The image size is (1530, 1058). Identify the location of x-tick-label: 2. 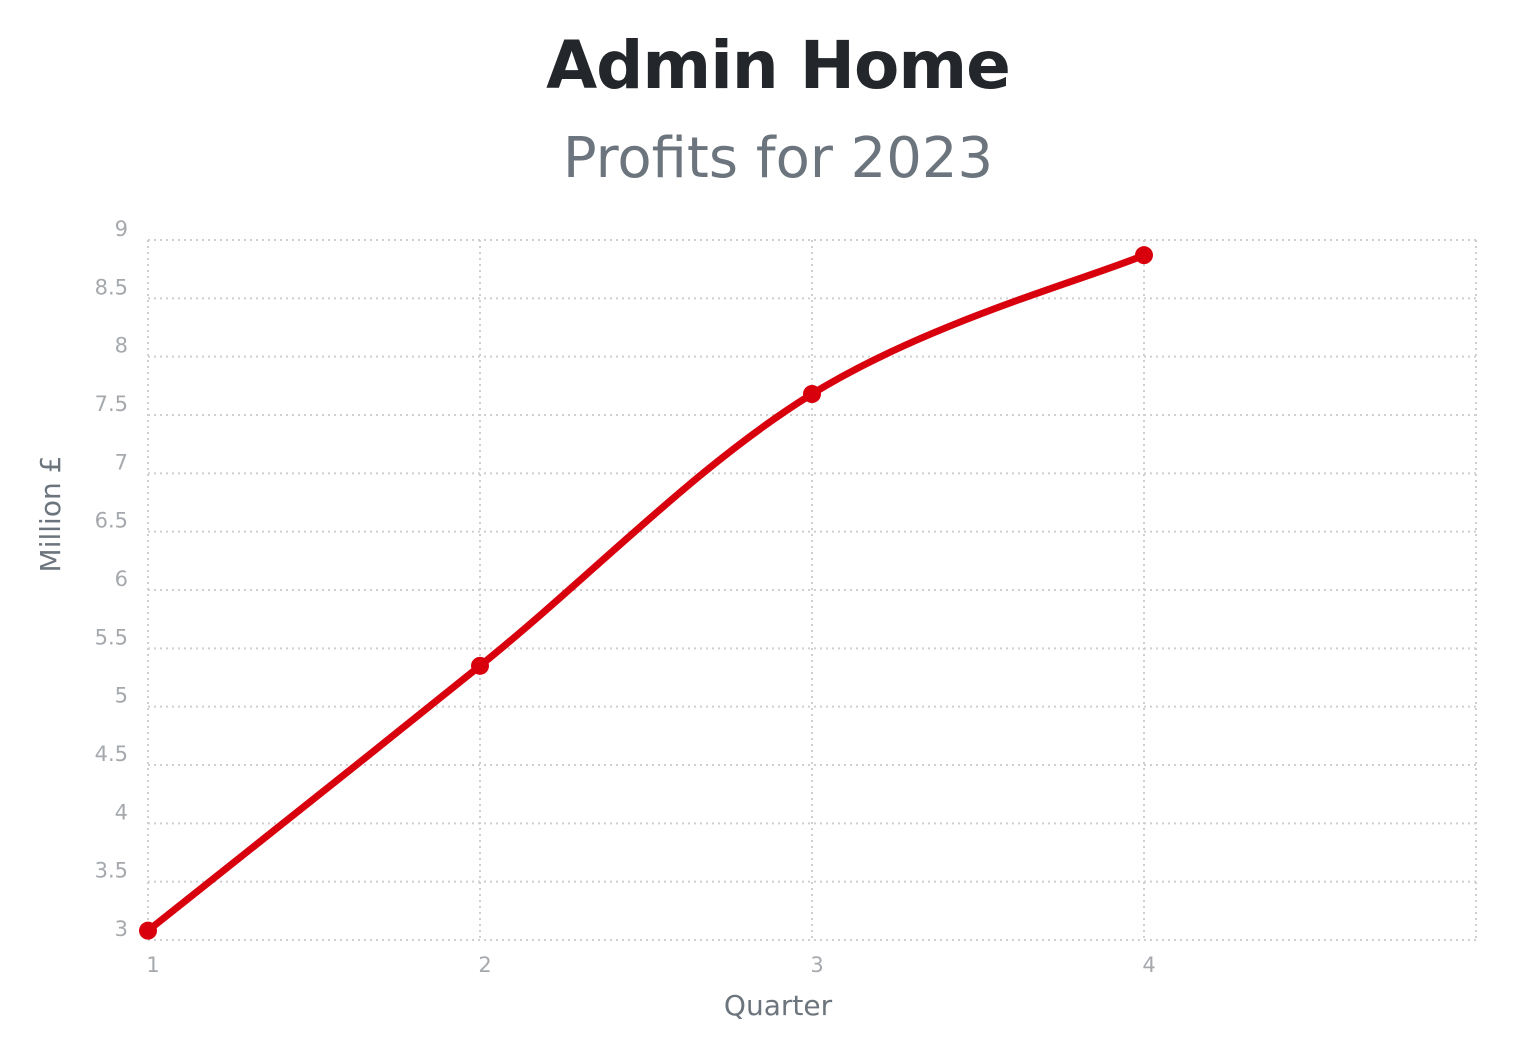
(484, 965).